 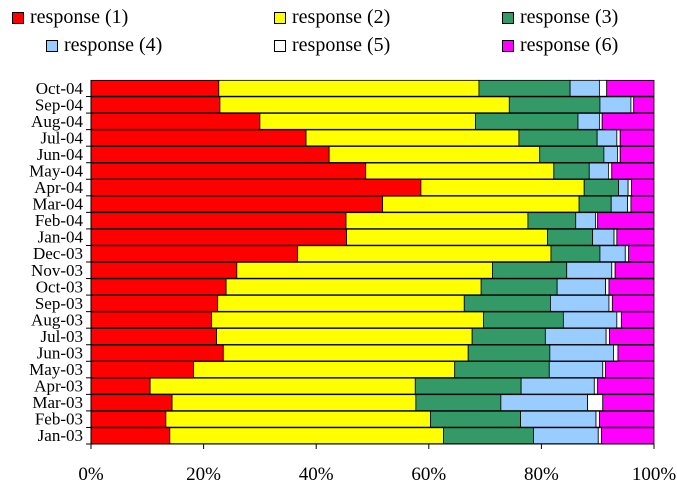 What do you see at coordinates (341, 45) in the screenshot?
I see `legend-label-response-5: response (5)` at bounding box center [341, 45].